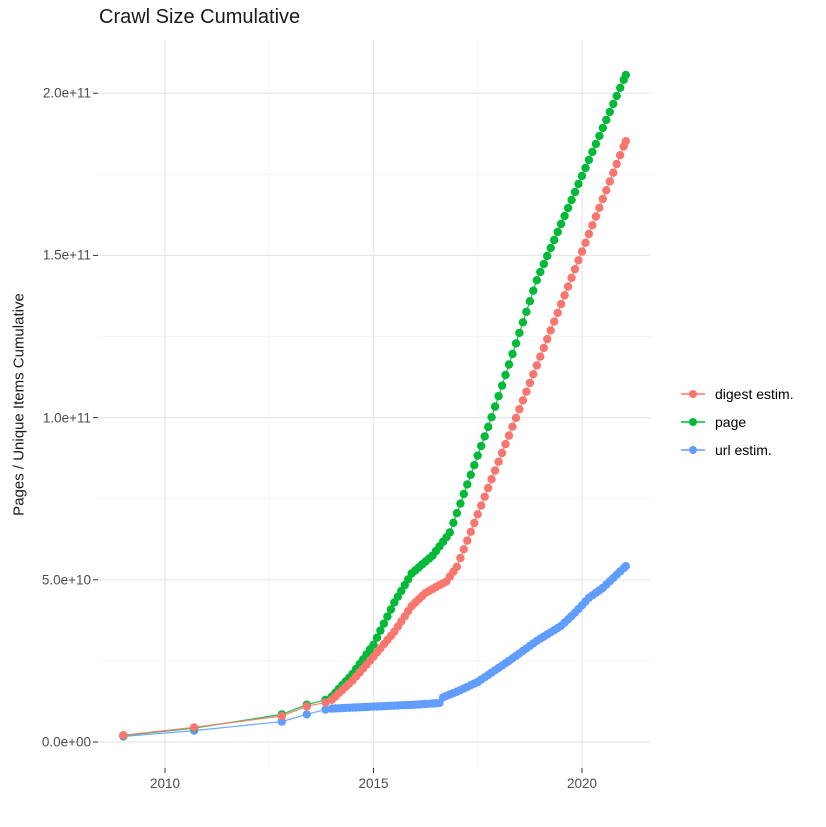 Image resolution: width=826 pixels, height=827 pixels. What do you see at coordinates (19, 404) in the screenshot?
I see `y-axis-title: Pages / Unique Items Cumulative` at bounding box center [19, 404].